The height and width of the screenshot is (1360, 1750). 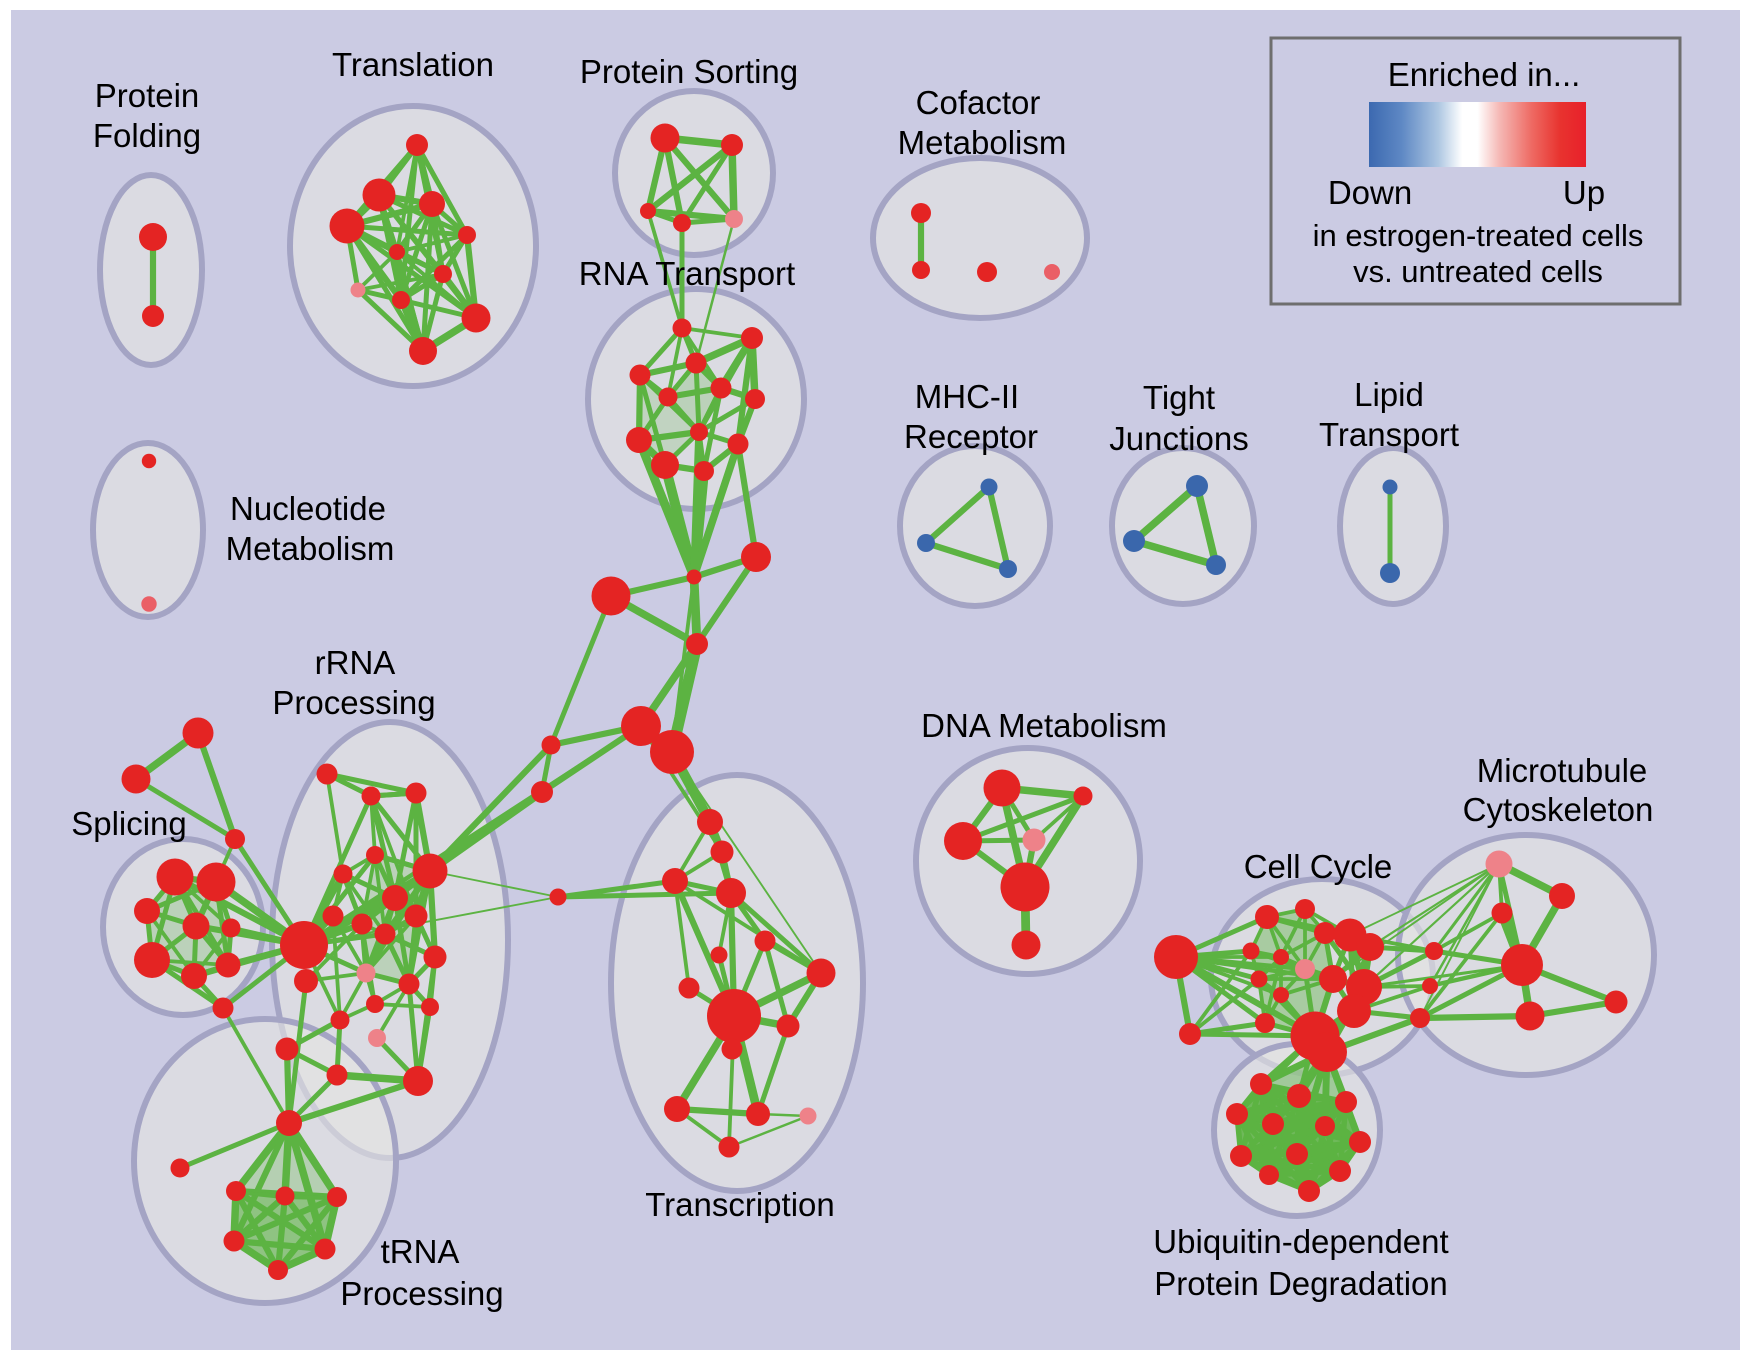 I want to click on svg-text: Folding, so click(x=147, y=135).